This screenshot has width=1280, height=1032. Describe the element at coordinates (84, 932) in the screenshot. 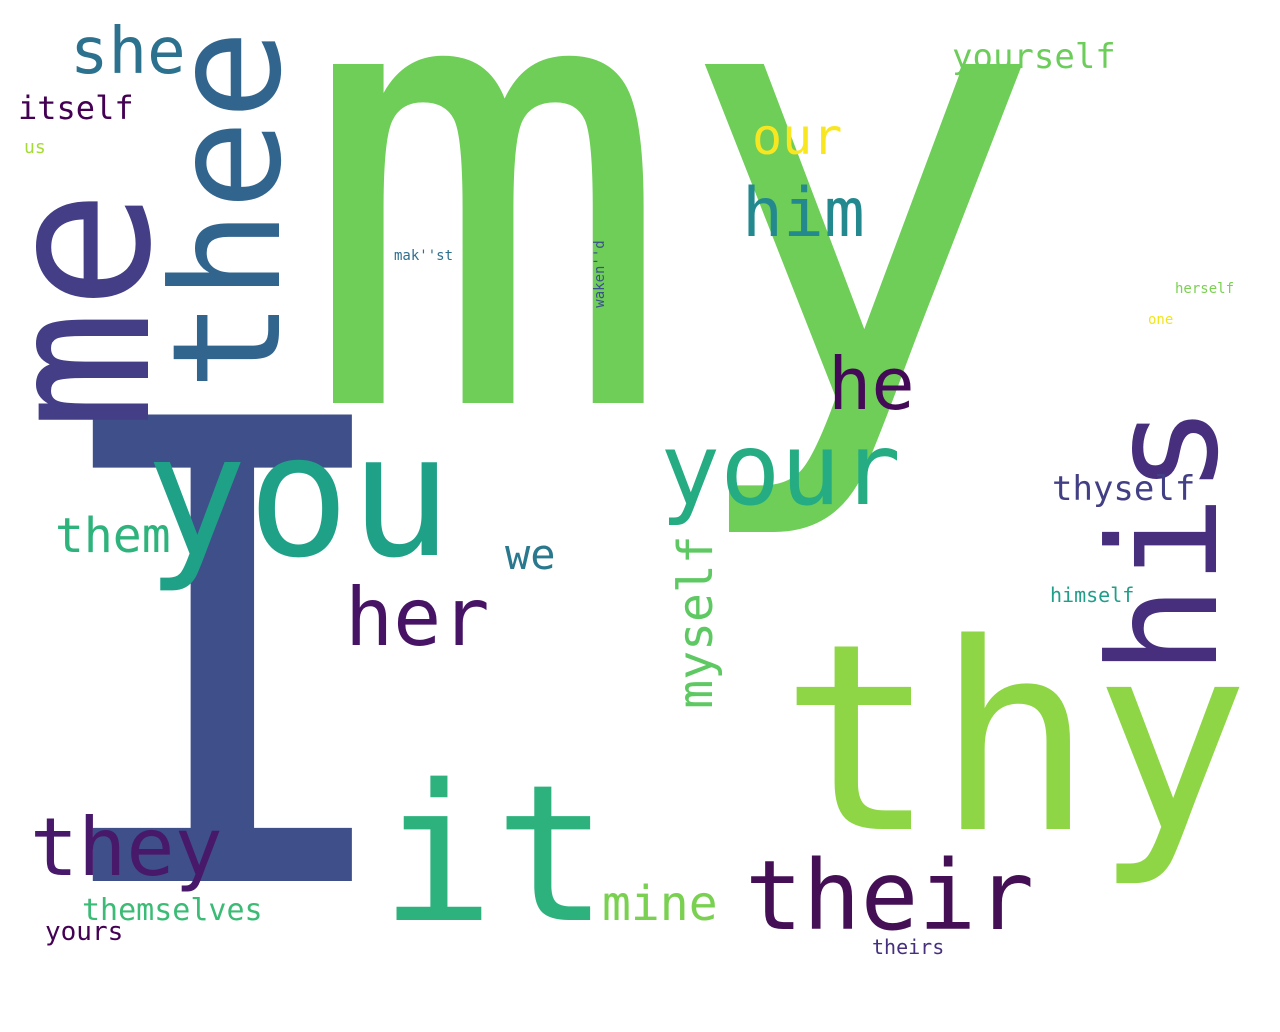

I see `word-yours: yours` at that location.